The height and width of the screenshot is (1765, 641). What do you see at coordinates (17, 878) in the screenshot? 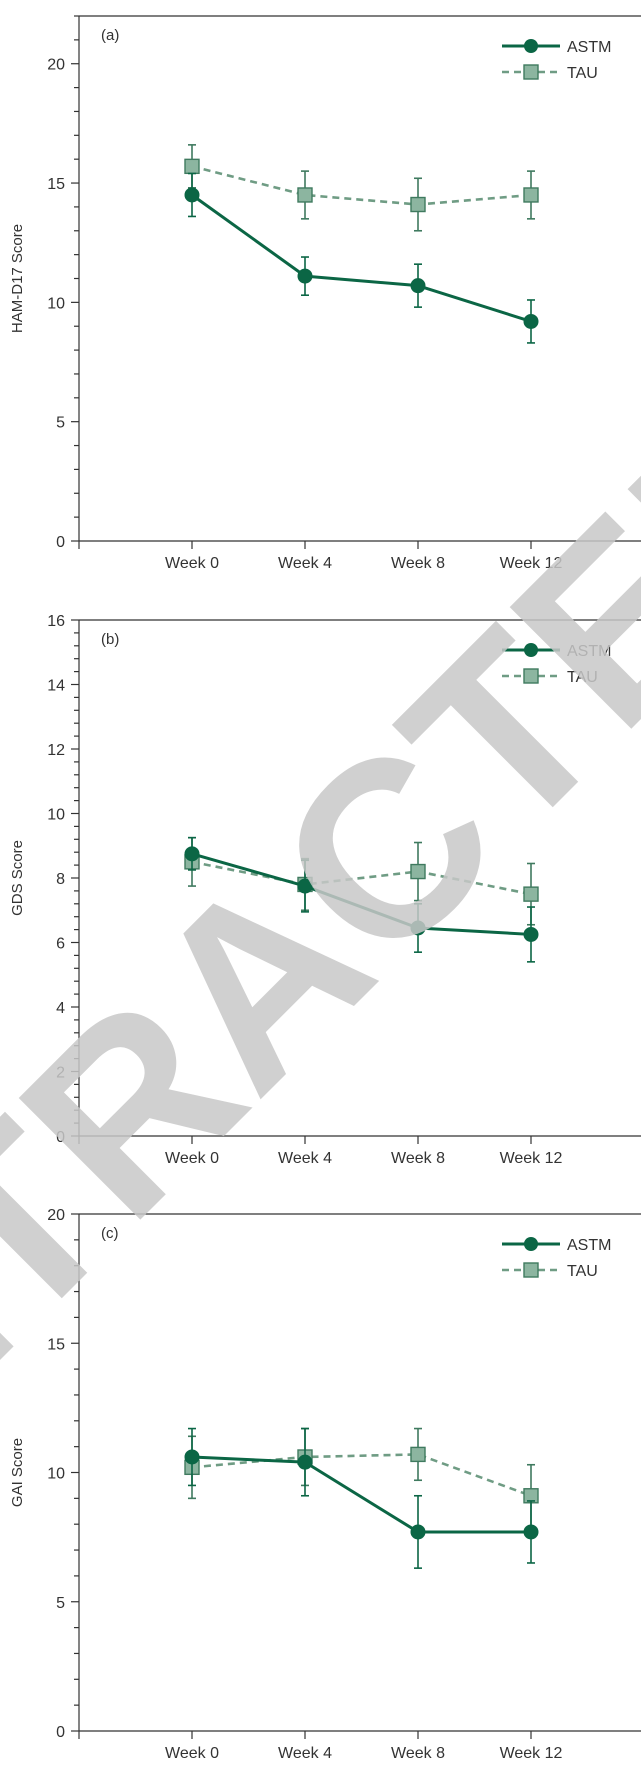
I see `y-axis-label: GDS Score` at bounding box center [17, 878].